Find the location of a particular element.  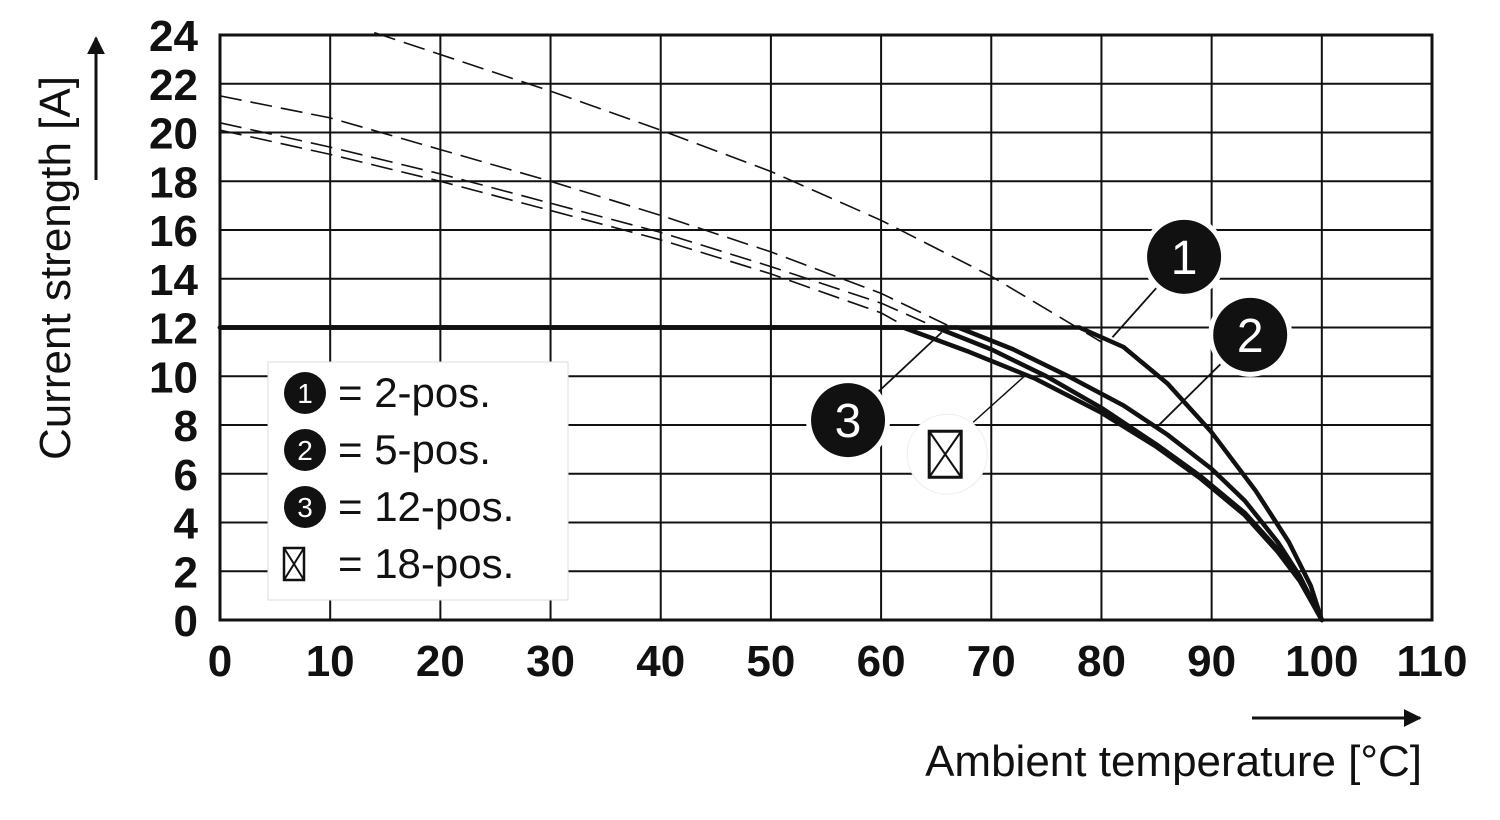

x-axis-title: Ambient temperature [°C] is located at coordinates (1173, 761).